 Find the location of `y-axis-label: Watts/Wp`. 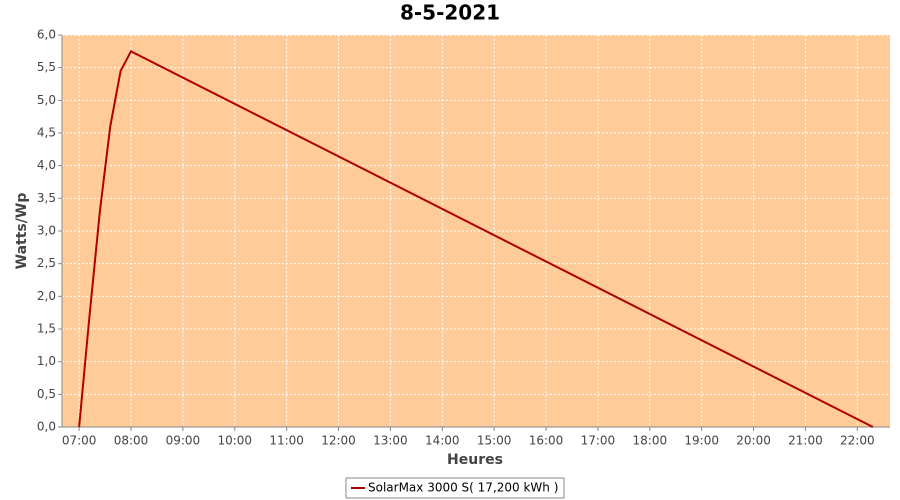

y-axis-label: Watts/Wp is located at coordinates (22, 231).